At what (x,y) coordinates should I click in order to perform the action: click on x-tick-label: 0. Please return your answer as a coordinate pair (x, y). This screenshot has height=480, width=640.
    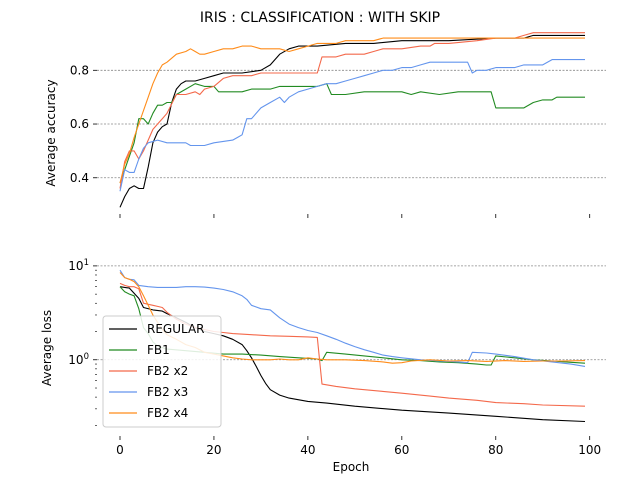
    Looking at the image, I should click on (120, 450).